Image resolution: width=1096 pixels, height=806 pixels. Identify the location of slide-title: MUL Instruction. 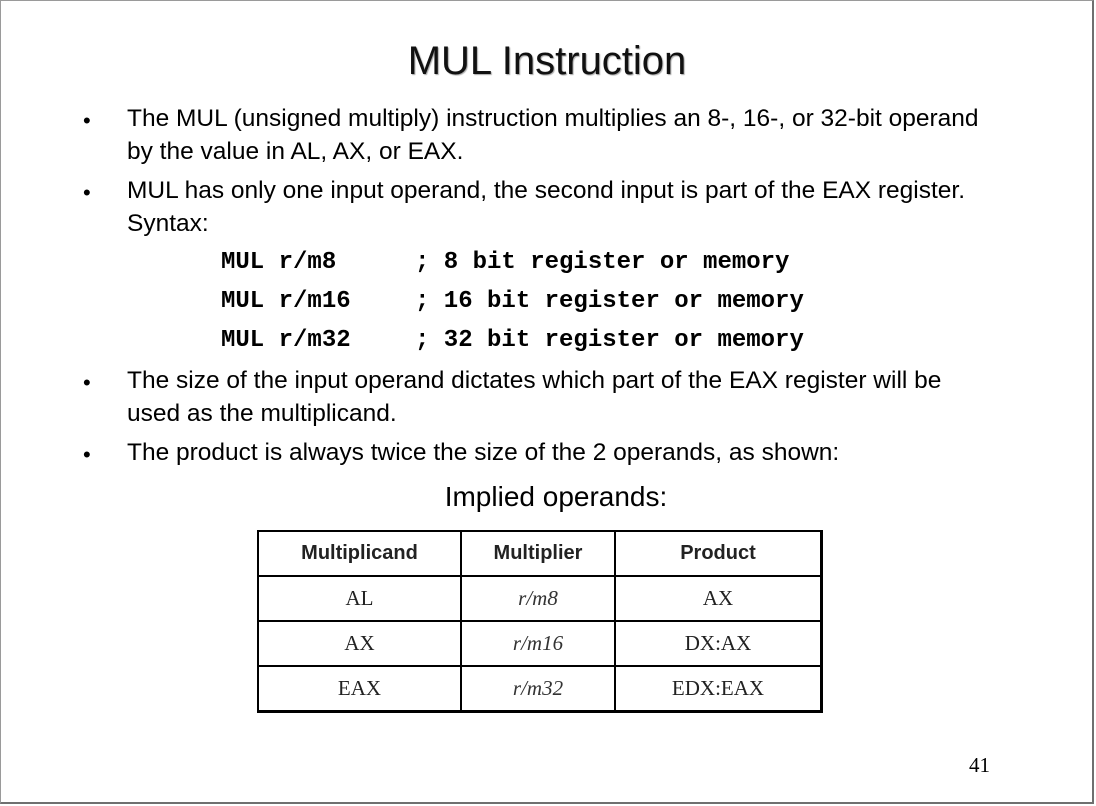
(547, 61).